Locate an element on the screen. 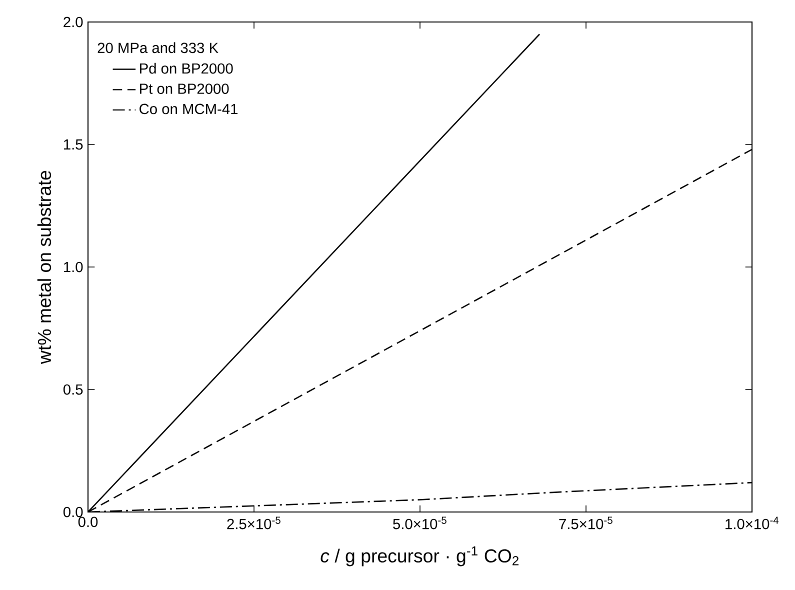 The width and height of the screenshot is (795, 590). x-tick-label: 2.5×10$^{-5}$ is located at coordinates (253, 523).